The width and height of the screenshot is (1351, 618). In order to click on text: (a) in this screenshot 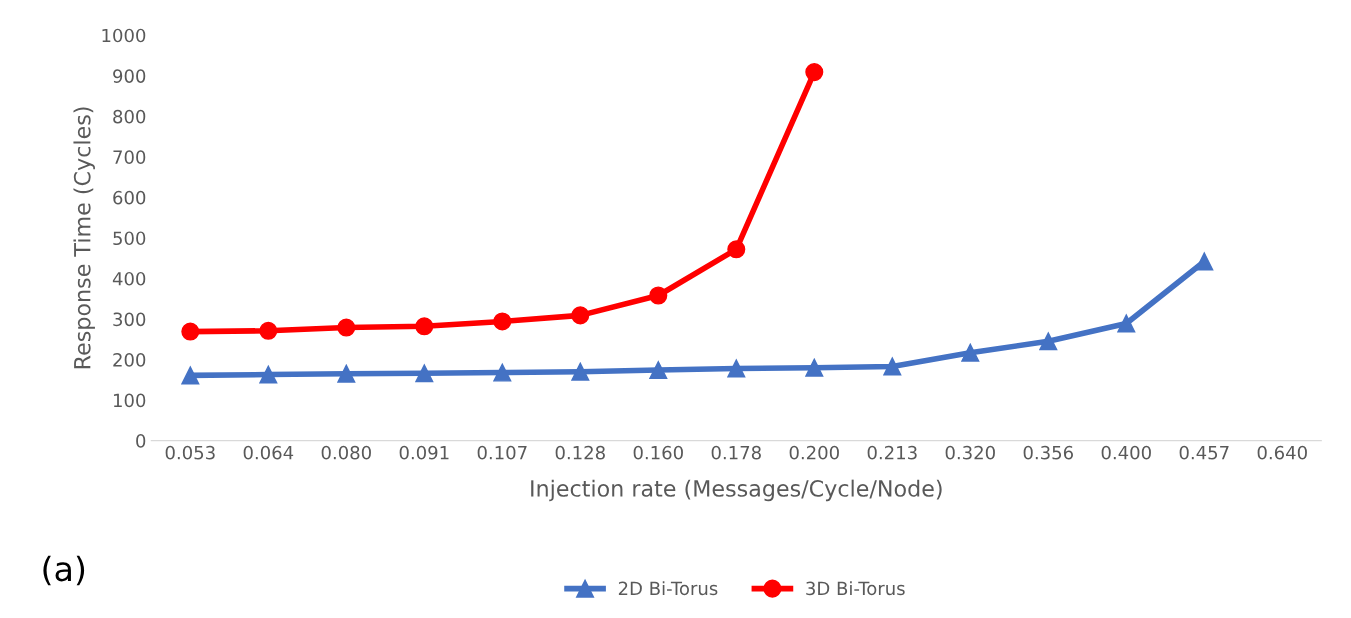, I will do `click(64, 570)`.